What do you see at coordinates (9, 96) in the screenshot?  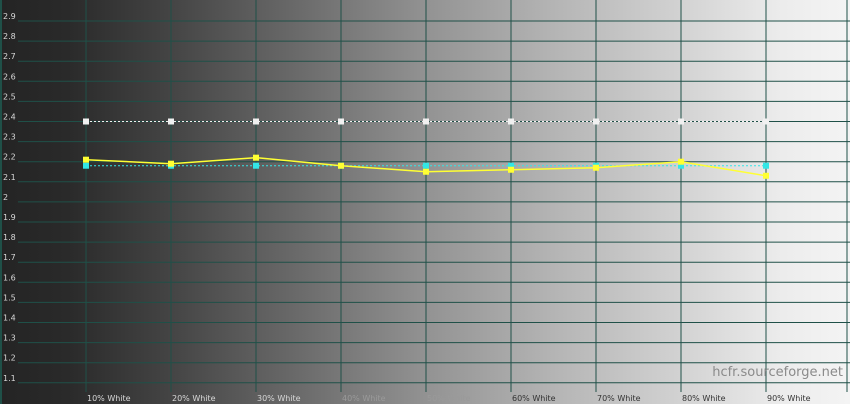 I see `y-tick-label: 2.5` at bounding box center [9, 96].